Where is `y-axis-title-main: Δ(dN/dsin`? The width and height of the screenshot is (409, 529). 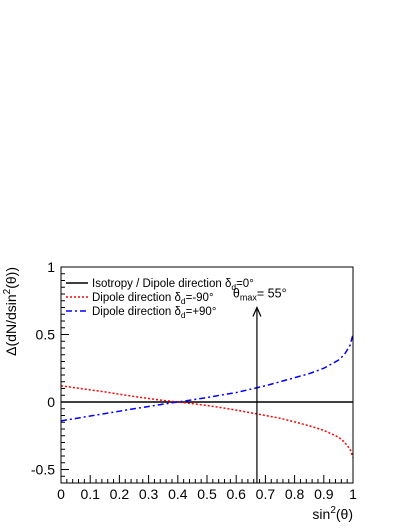
y-axis-title-main: Δ(dN/dsin is located at coordinates (11, 324).